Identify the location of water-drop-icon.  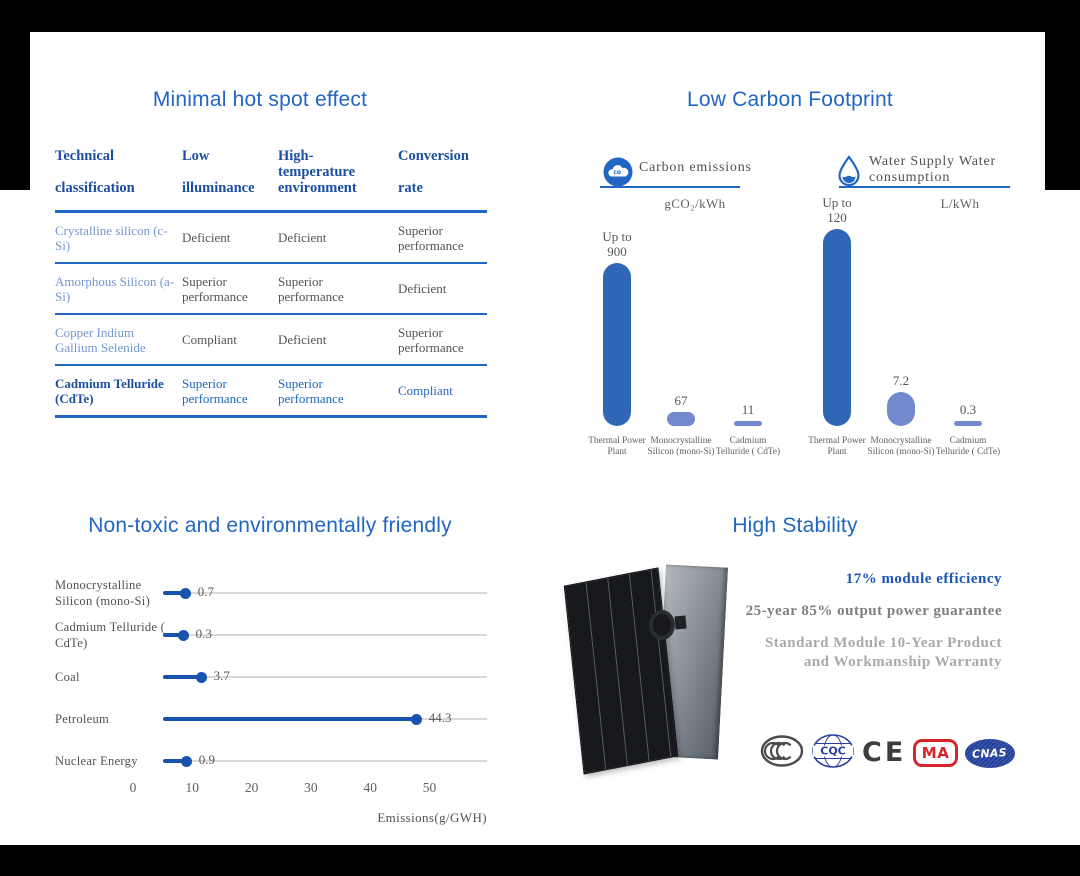
(849, 173).